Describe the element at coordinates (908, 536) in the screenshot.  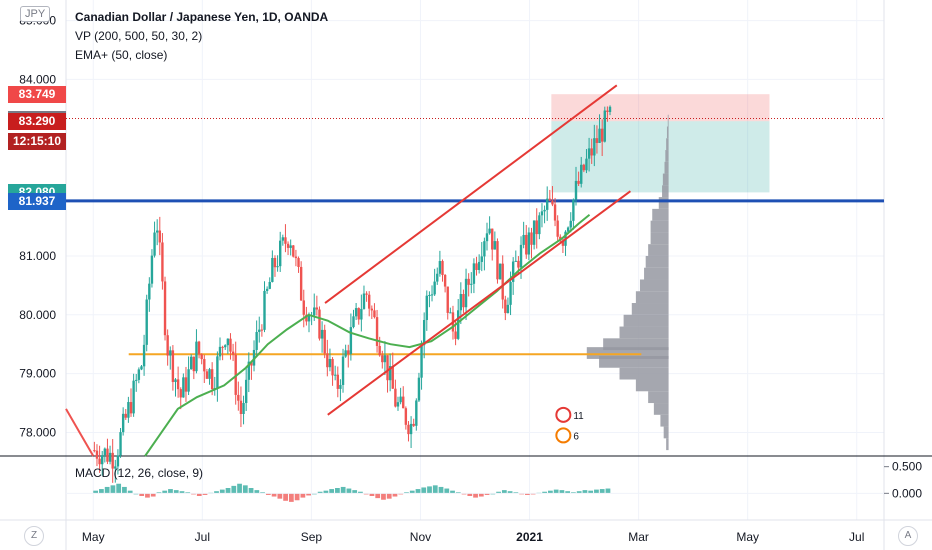
I see `auto-scale-button: A` at that location.